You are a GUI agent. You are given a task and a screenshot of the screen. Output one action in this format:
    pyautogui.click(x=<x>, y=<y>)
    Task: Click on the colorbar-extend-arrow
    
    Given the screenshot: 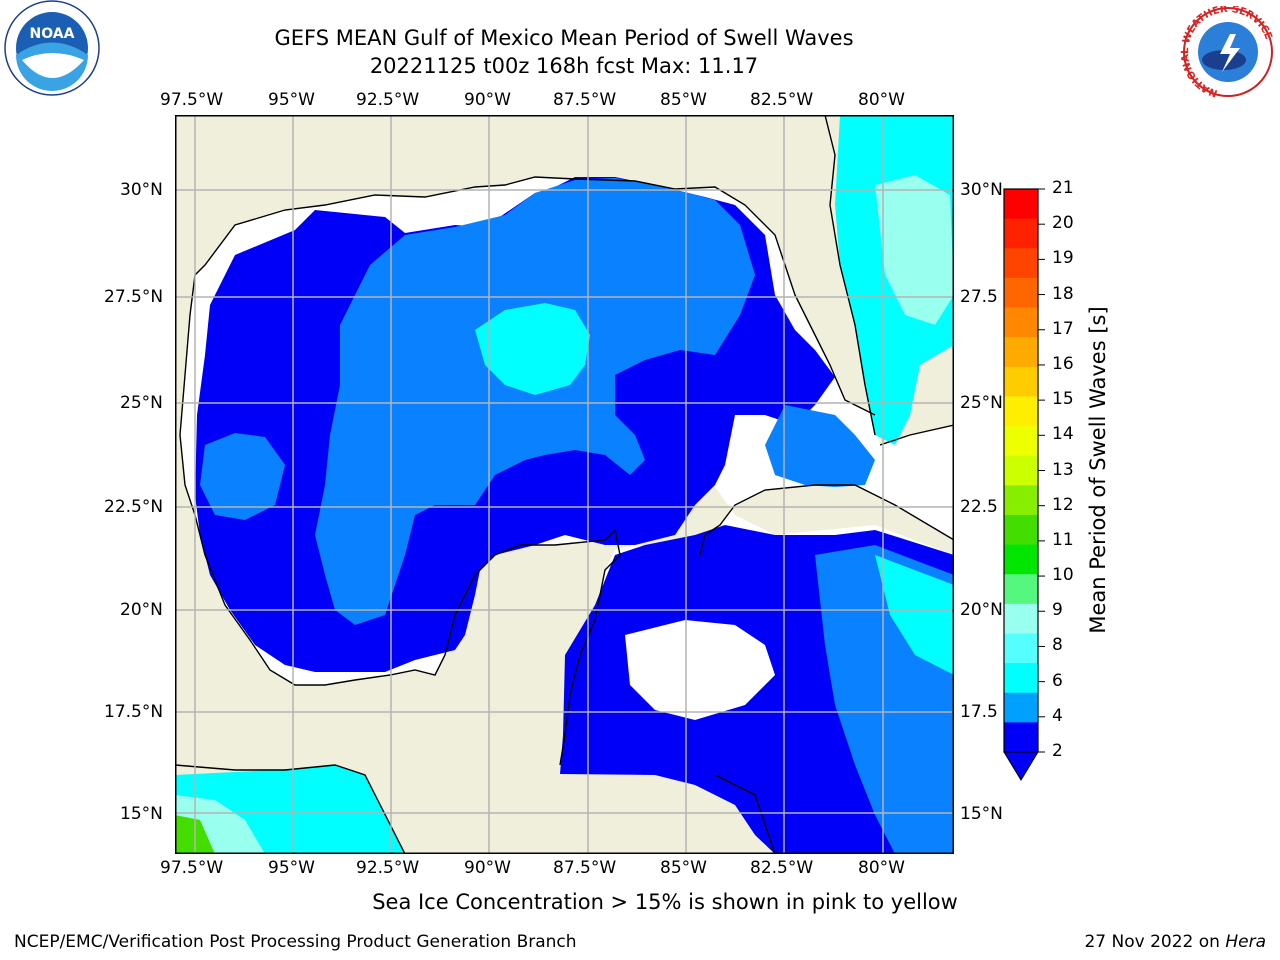 What is the action you would take?
    pyautogui.click(x=1021, y=766)
    